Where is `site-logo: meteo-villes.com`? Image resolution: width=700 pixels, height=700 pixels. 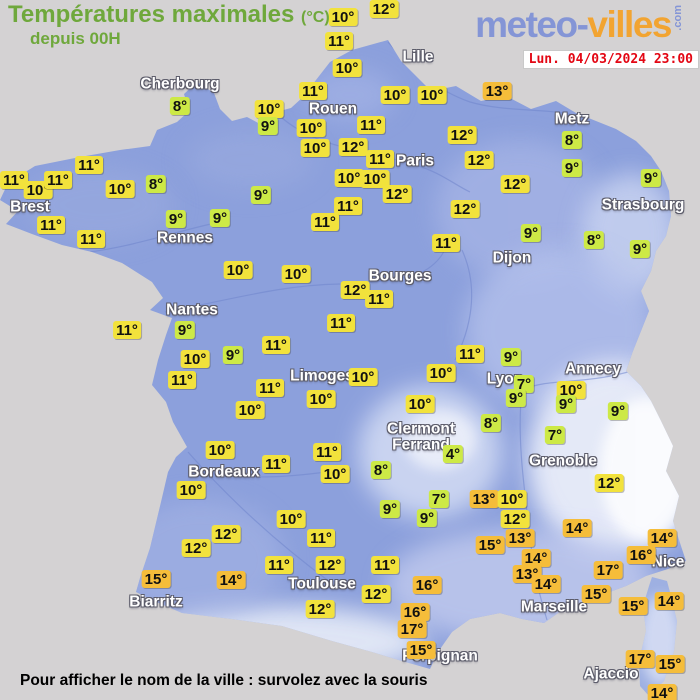
site-logo: meteo-villes.com is located at coordinates (579, 25).